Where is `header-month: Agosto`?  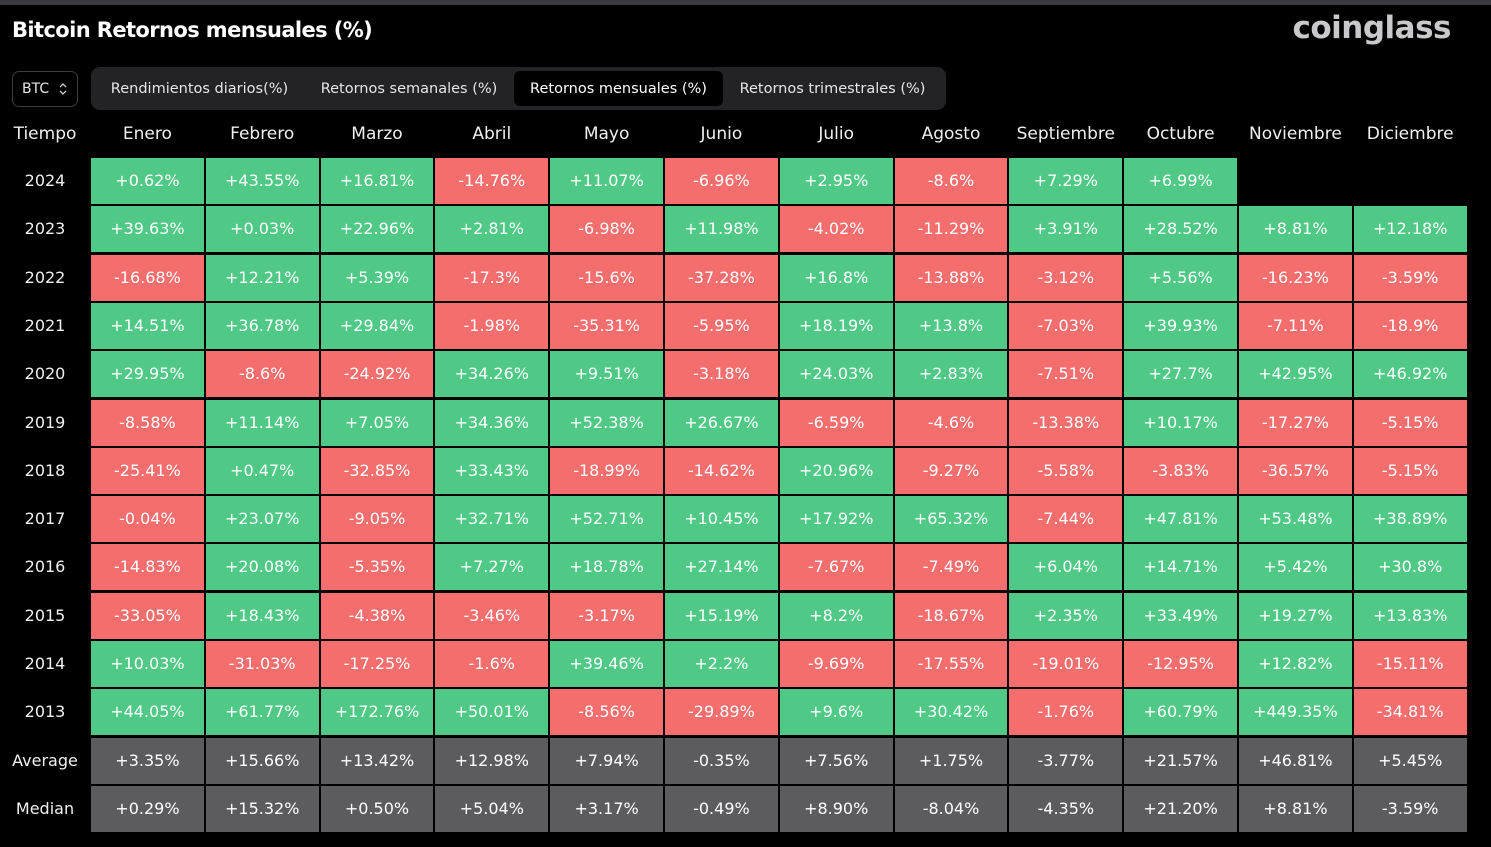
header-month: Agosto is located at coordinates (951, 134).